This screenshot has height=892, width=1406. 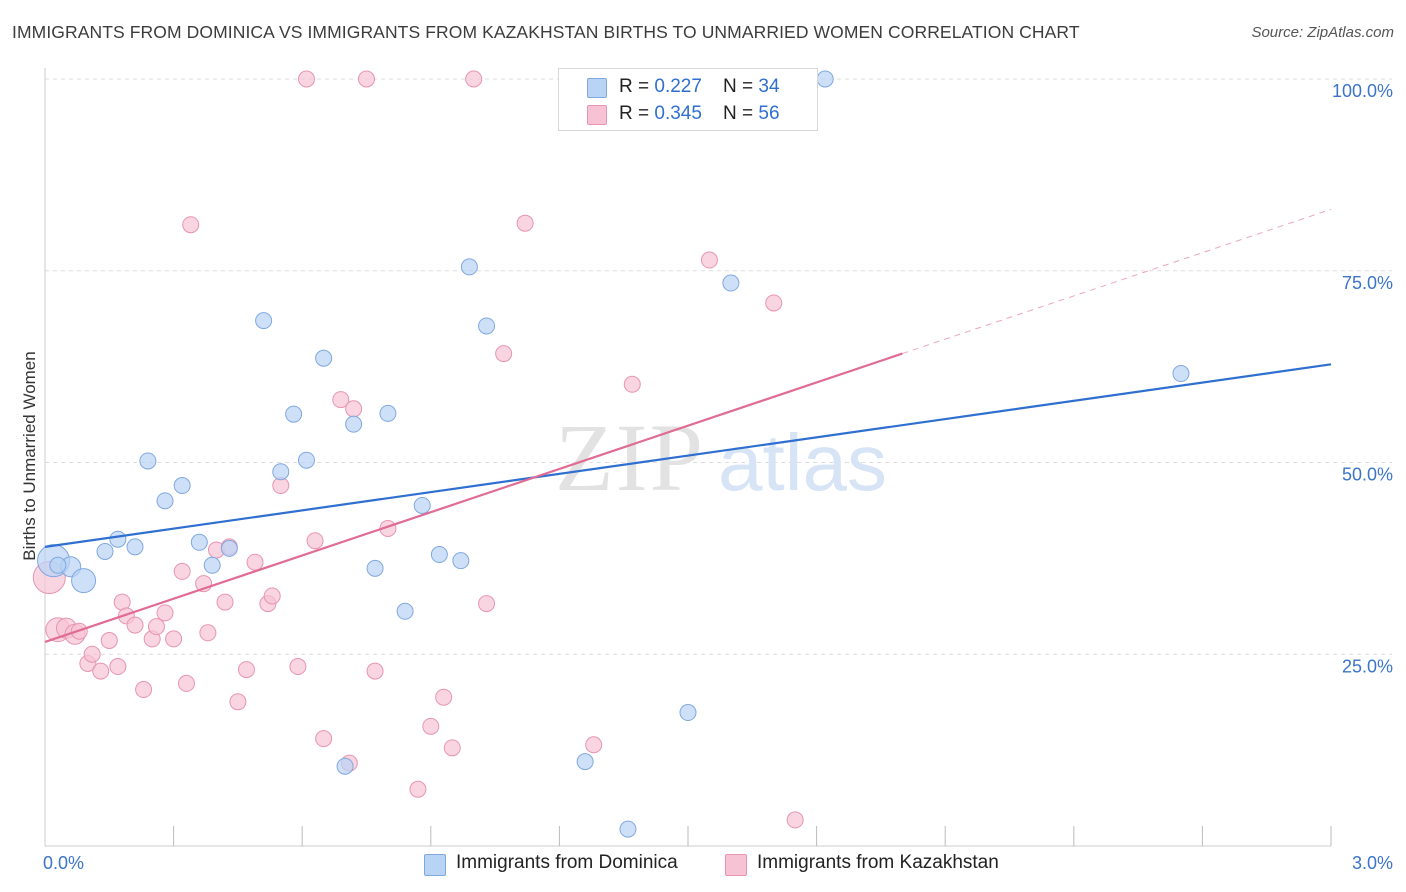 I want to click on legend-n-value: 56, so click(x=769, y=113).